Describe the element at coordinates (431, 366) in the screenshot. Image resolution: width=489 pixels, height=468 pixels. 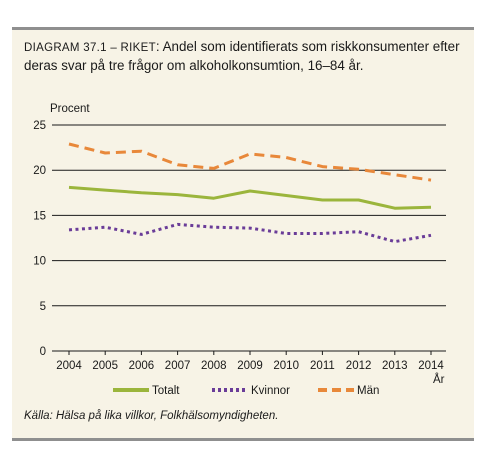
I see `x-tick-label: 2014` at that location.